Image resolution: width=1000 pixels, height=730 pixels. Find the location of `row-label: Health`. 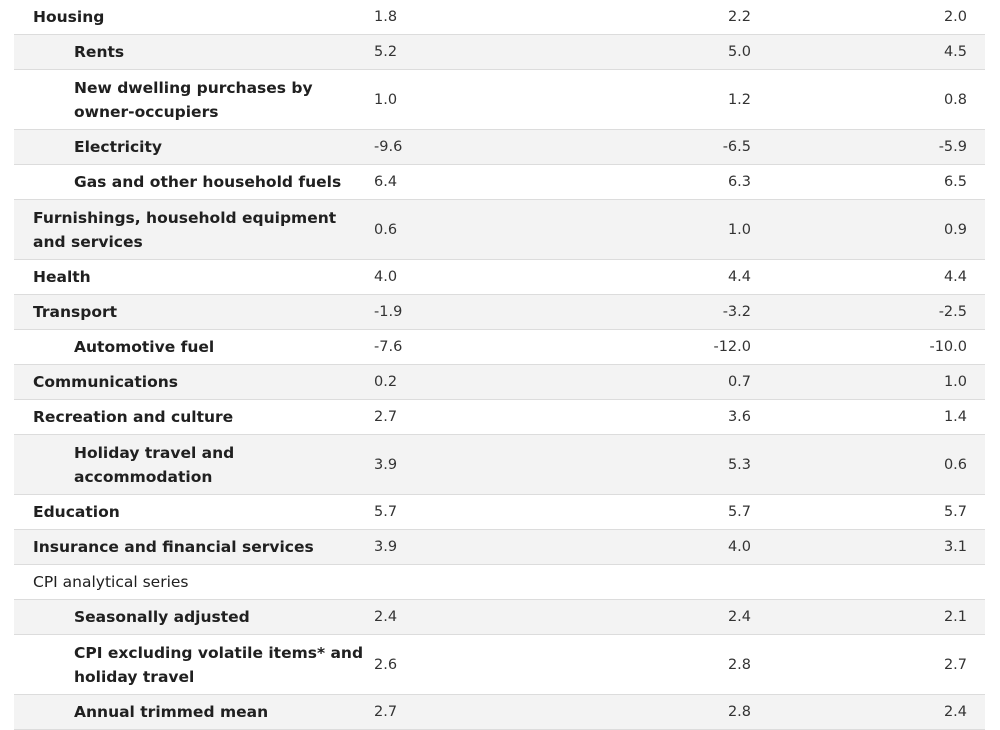

row-label: Health is located at coordinates (62, 277).